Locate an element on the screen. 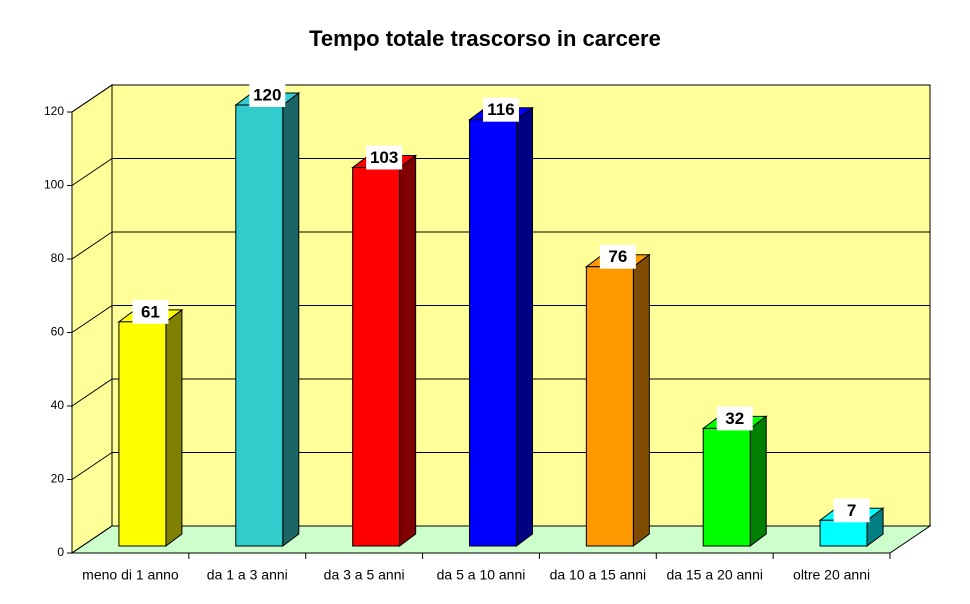 Image resolution: width=970 pixels, height=604 pixels. value-label: 120 is located at coordinates (267, 94).